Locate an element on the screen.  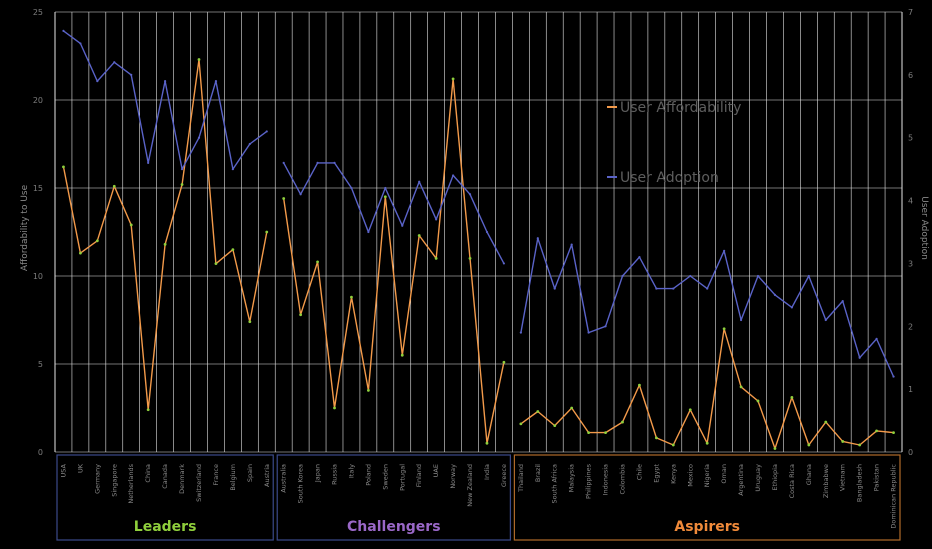
category-label: Oman is located at coordinates (724, 474).